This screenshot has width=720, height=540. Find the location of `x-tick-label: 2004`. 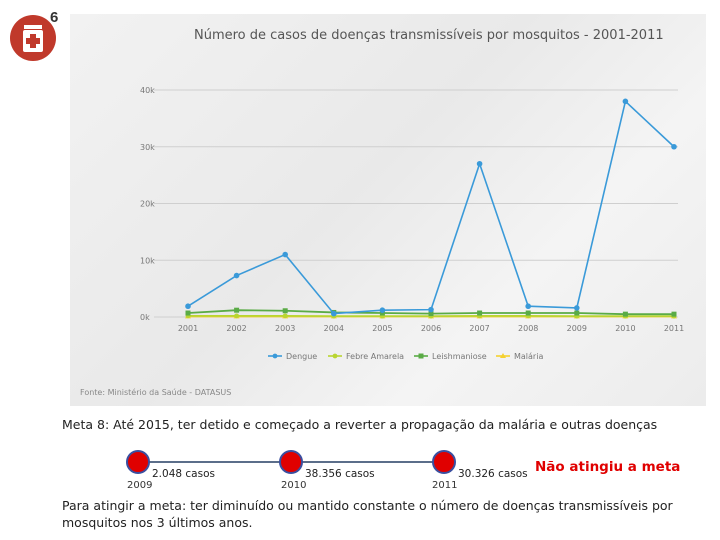

x-tick-label: 2004 is located at coordinates (334, 328).